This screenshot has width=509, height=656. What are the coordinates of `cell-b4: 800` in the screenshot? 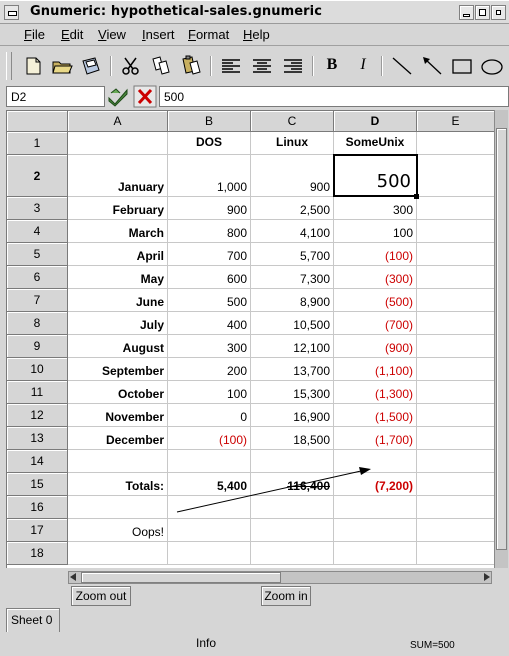 It's located at (209, 231).